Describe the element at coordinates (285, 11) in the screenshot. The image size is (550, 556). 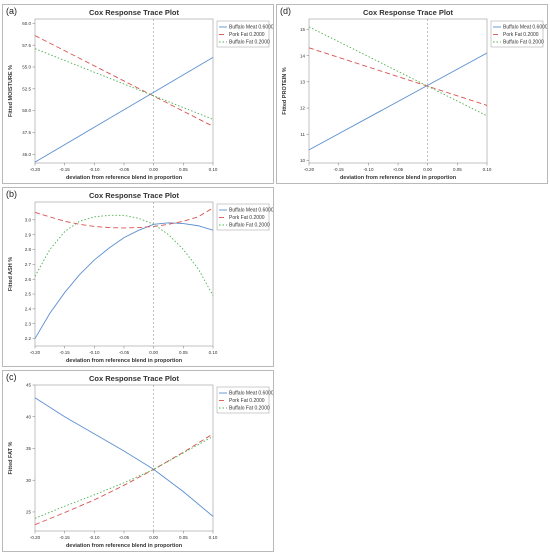
I see `panel-letter-d: (d)` at that location.